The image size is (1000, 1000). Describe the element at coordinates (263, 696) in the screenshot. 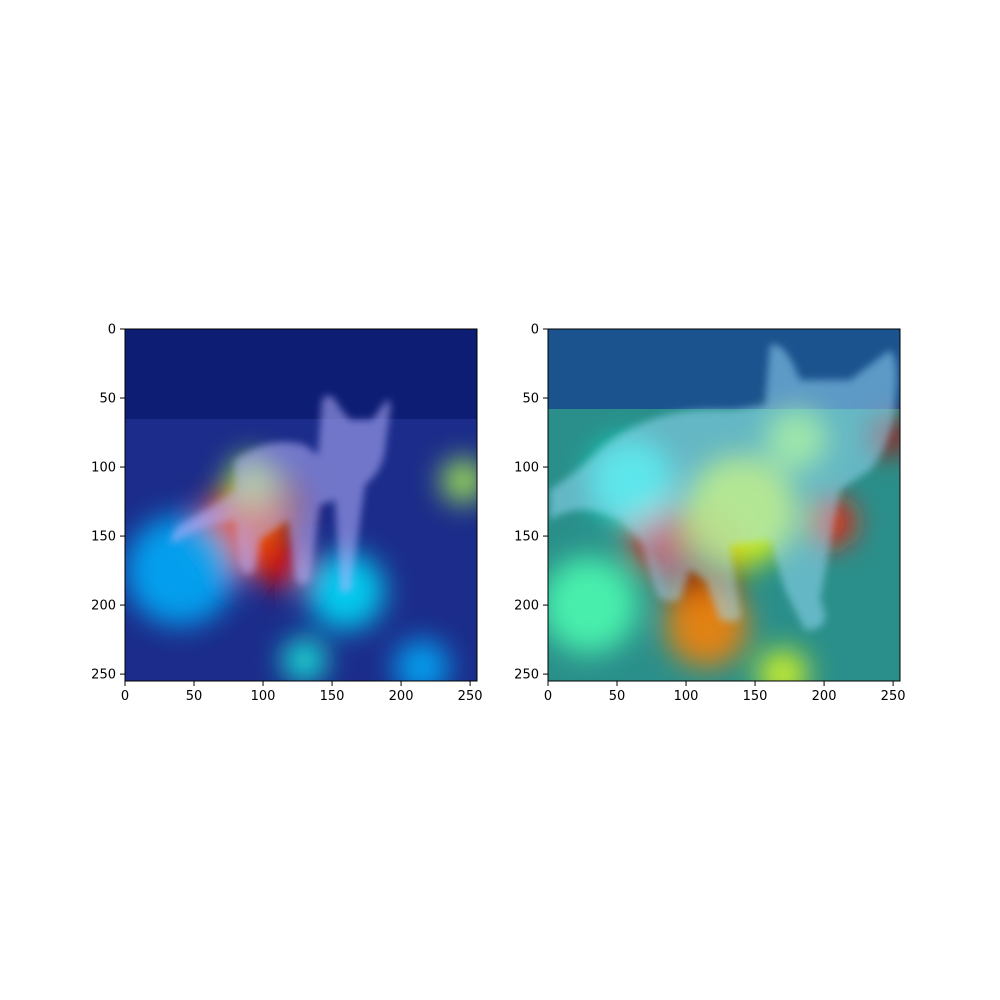

I see `left-x-tick-label: 100` at that location.